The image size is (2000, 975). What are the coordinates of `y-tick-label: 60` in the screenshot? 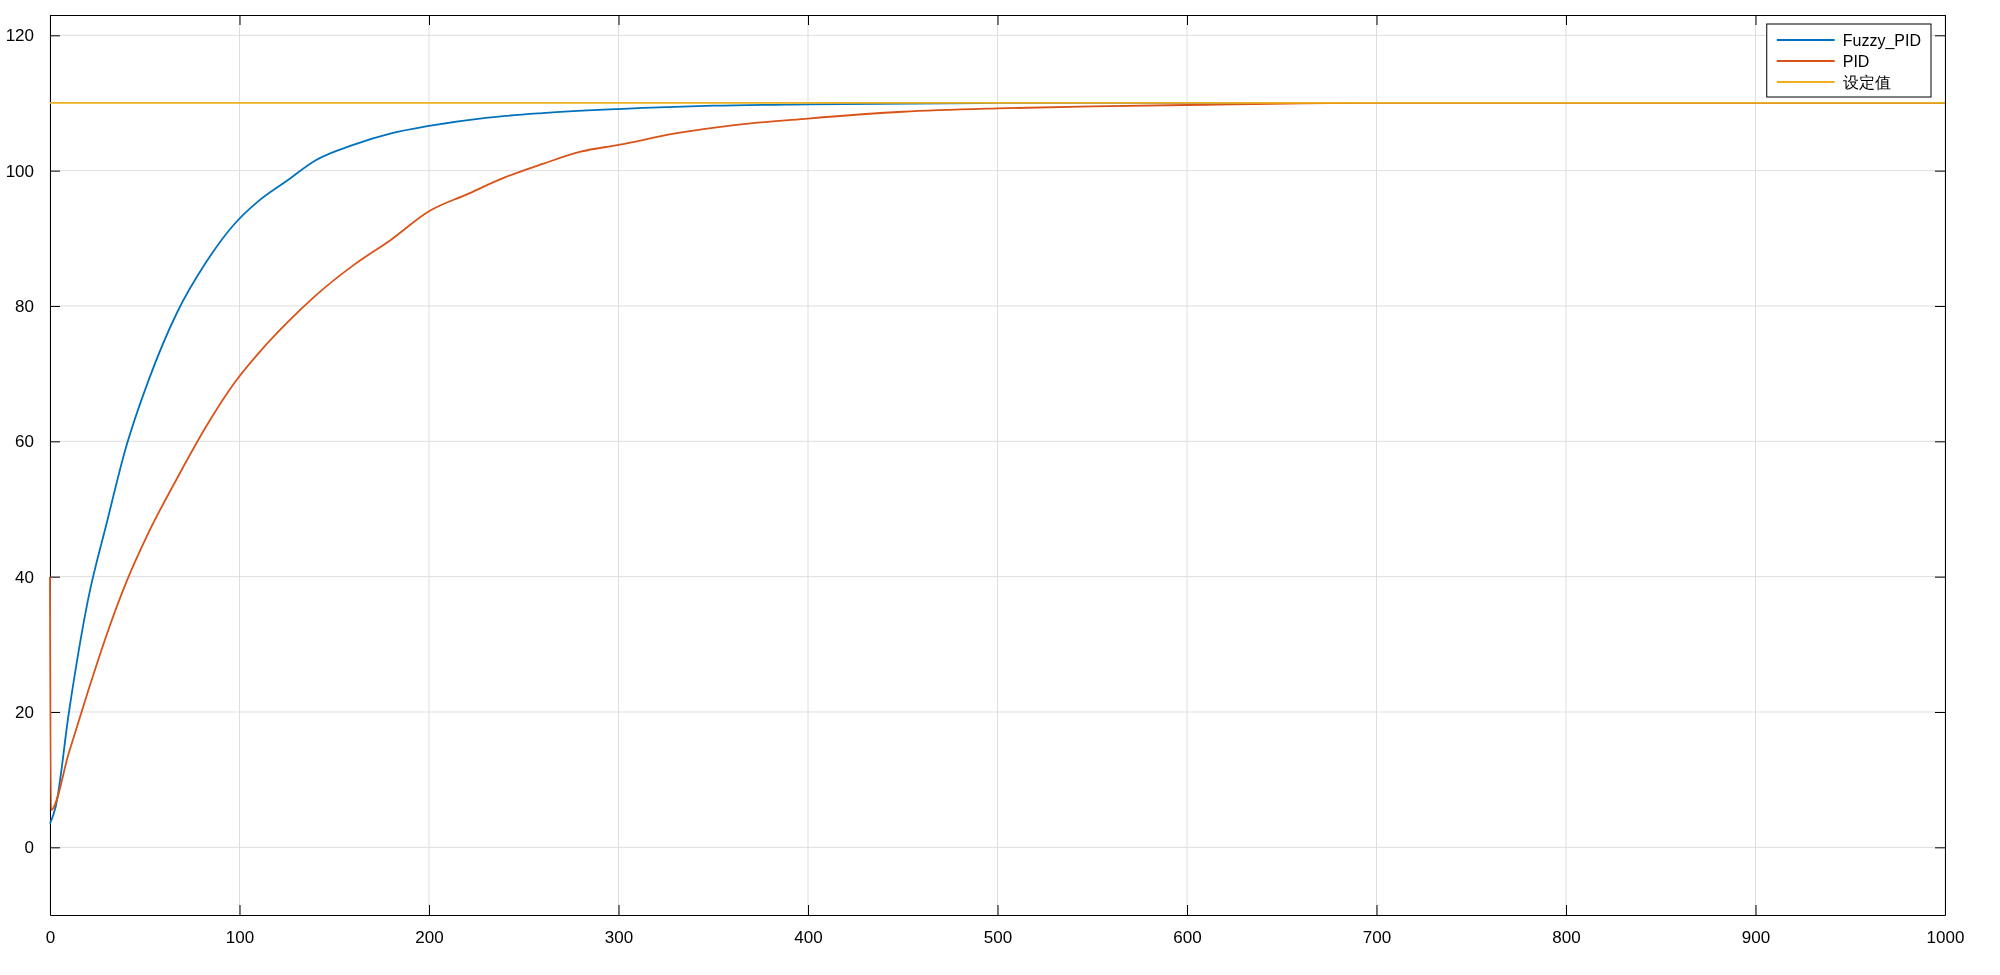 It's located at (24, 442).